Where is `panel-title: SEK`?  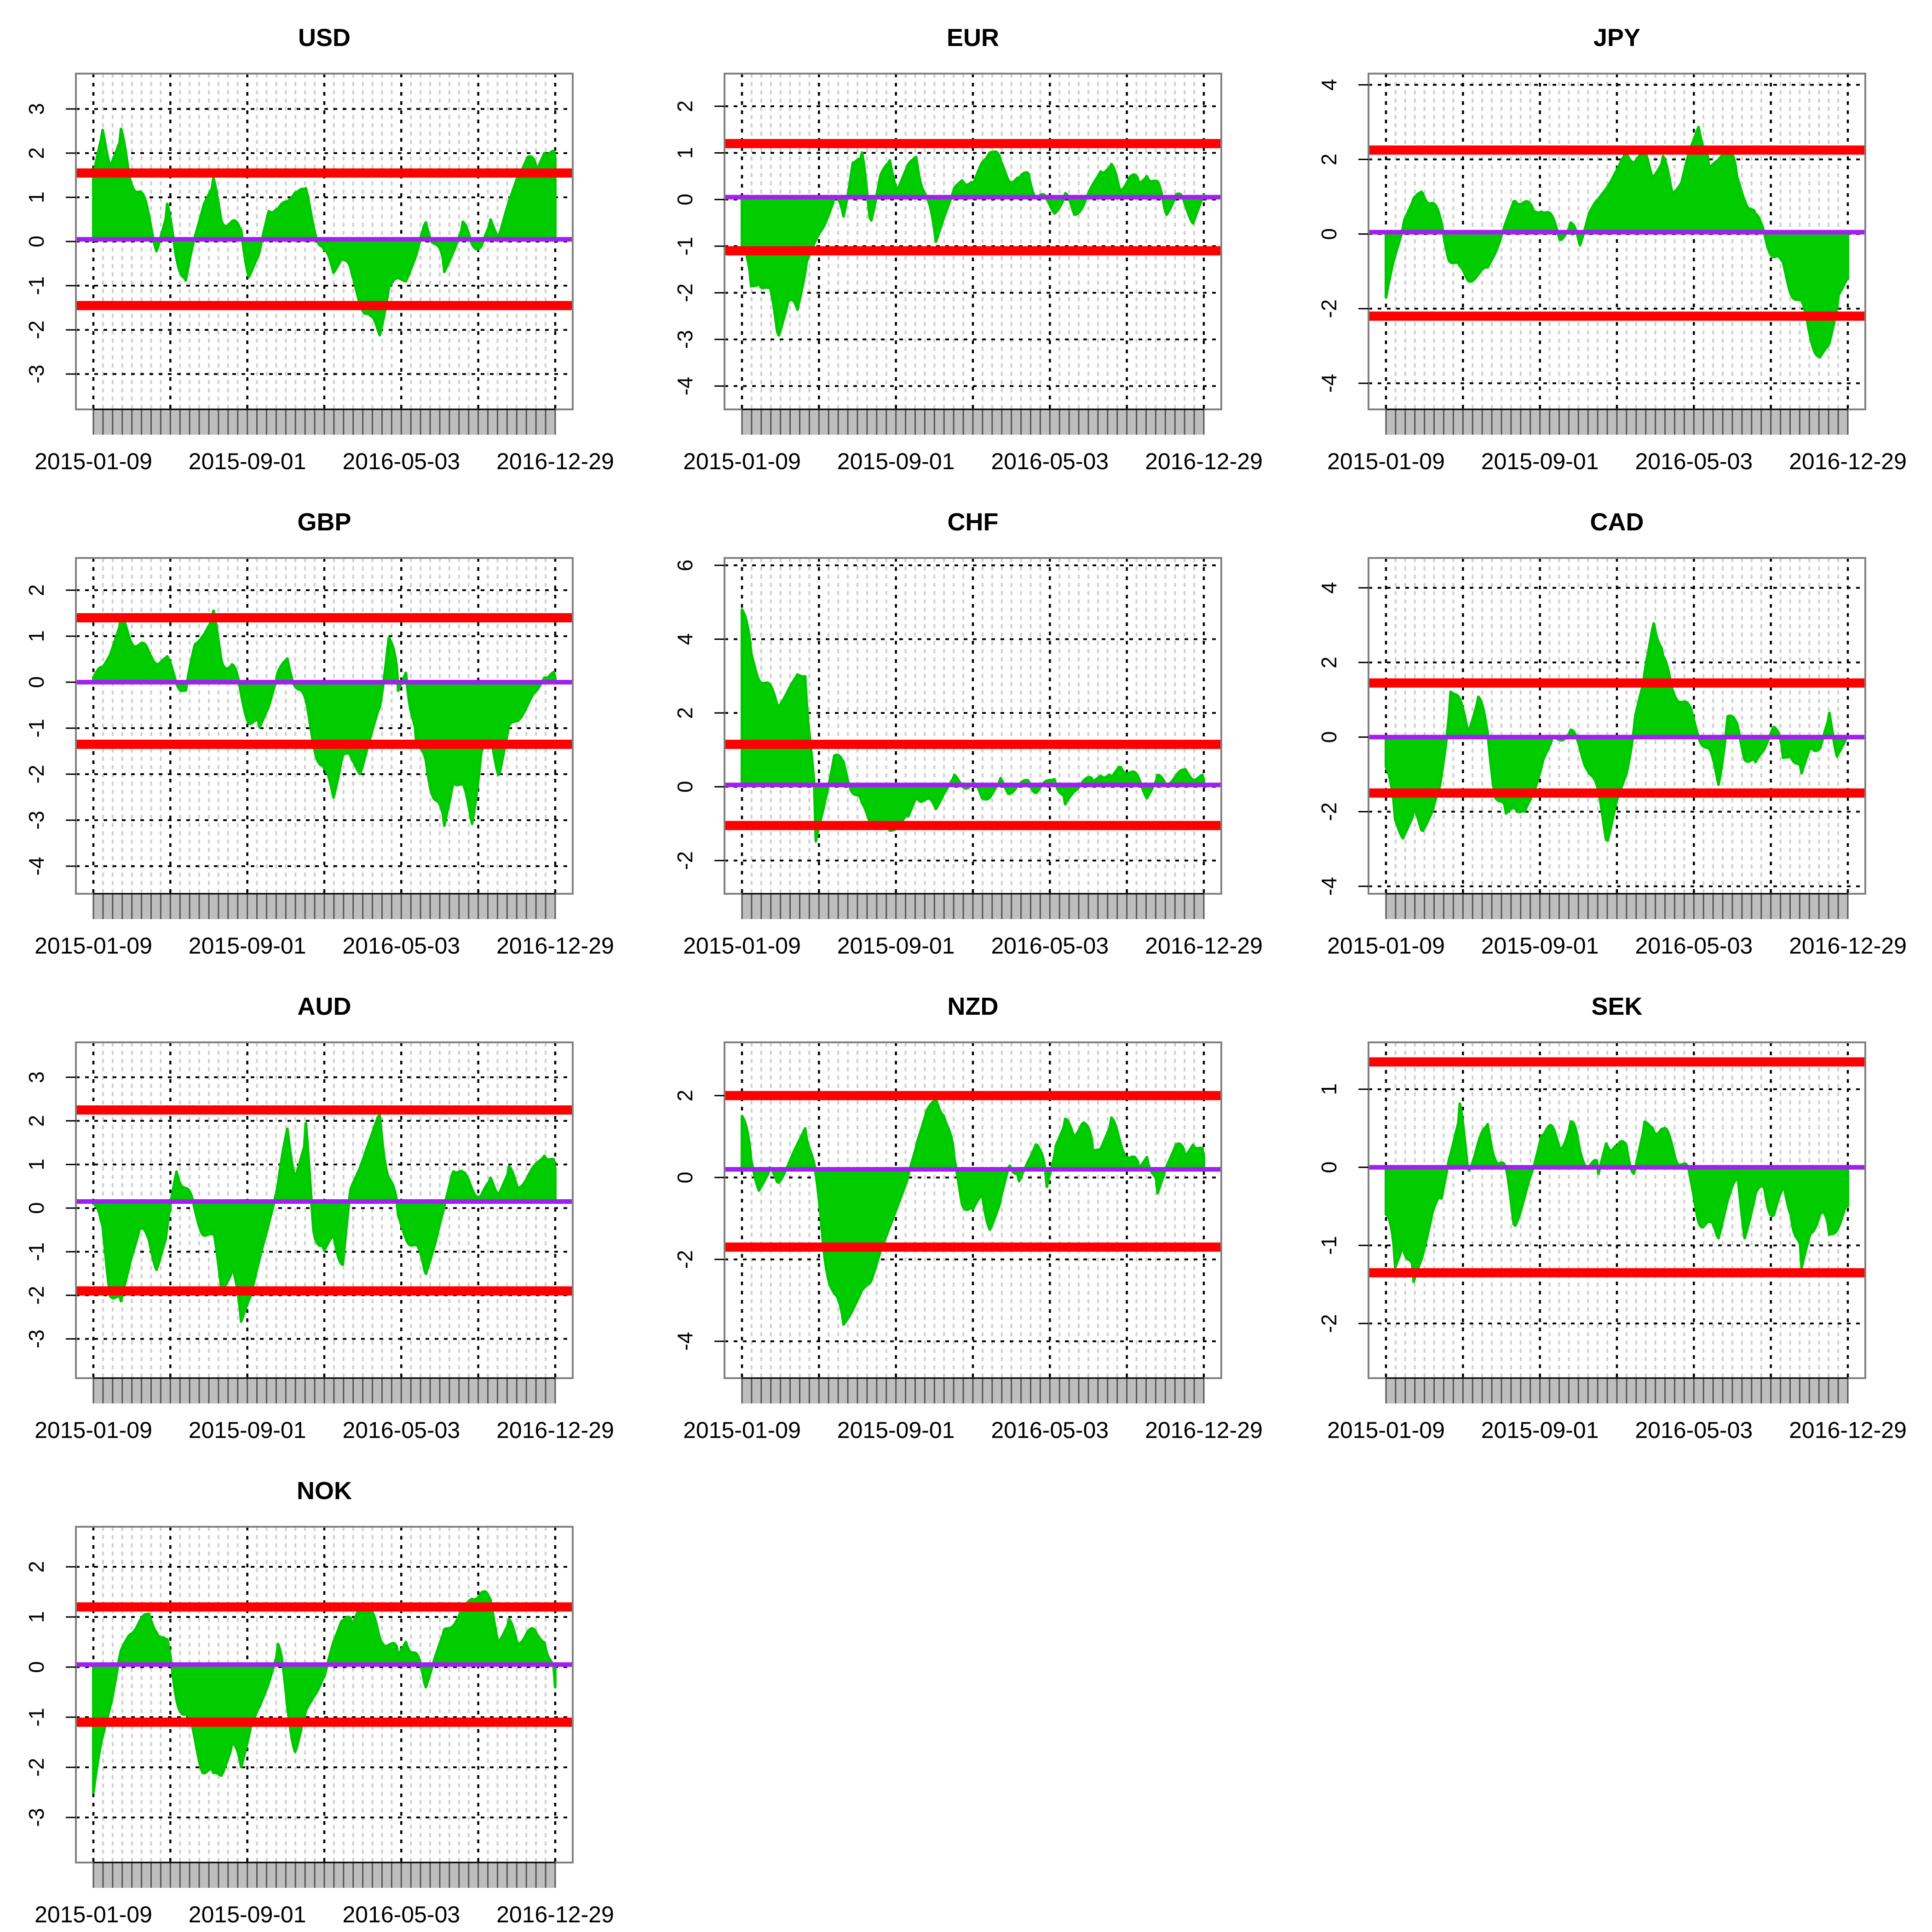 panel-title: SEK is located at coordinates (1616, 1006).